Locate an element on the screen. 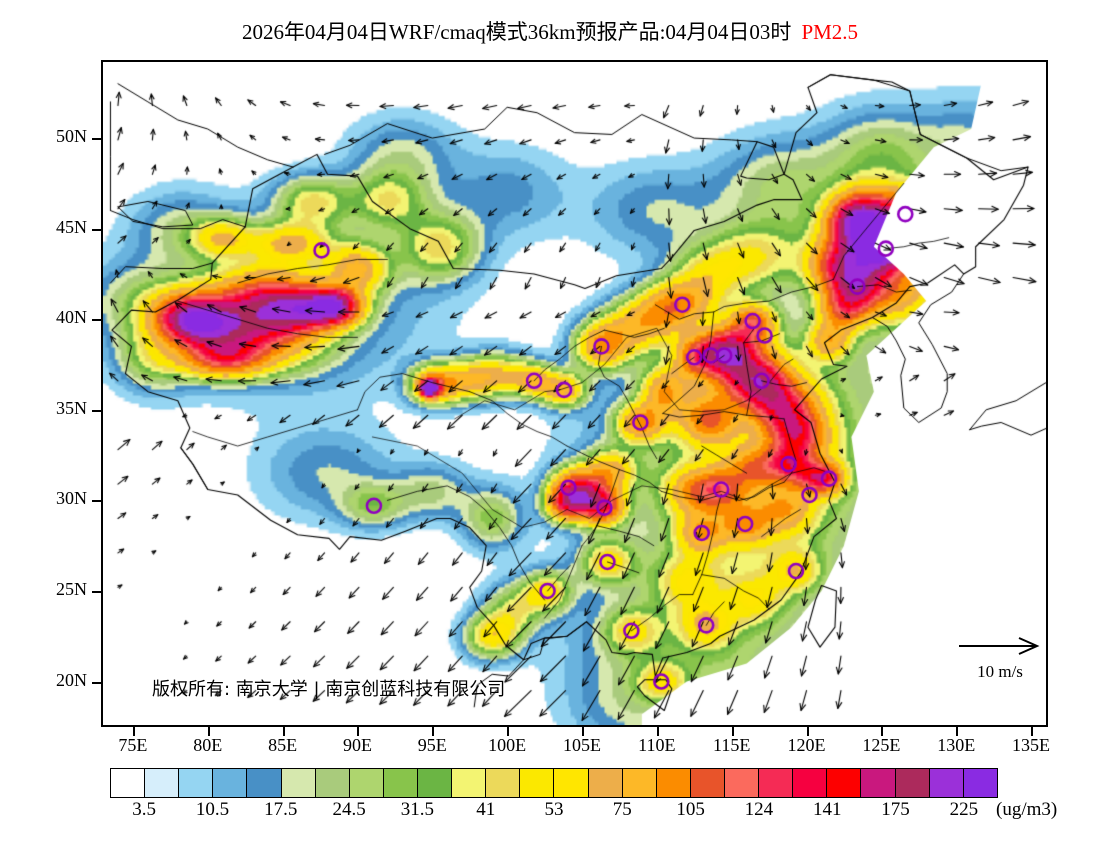 The image size is (1100, 850). longitude-tick-label: 90E is located at coordinates (357, 745).